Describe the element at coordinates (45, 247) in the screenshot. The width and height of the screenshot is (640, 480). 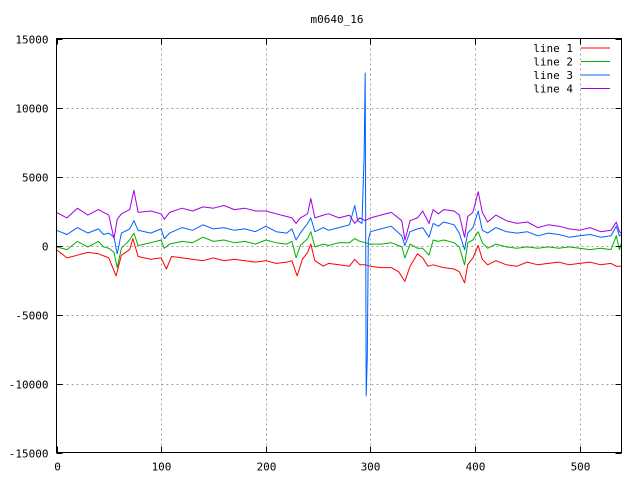
I see `y-tick-label: 0` at that location.